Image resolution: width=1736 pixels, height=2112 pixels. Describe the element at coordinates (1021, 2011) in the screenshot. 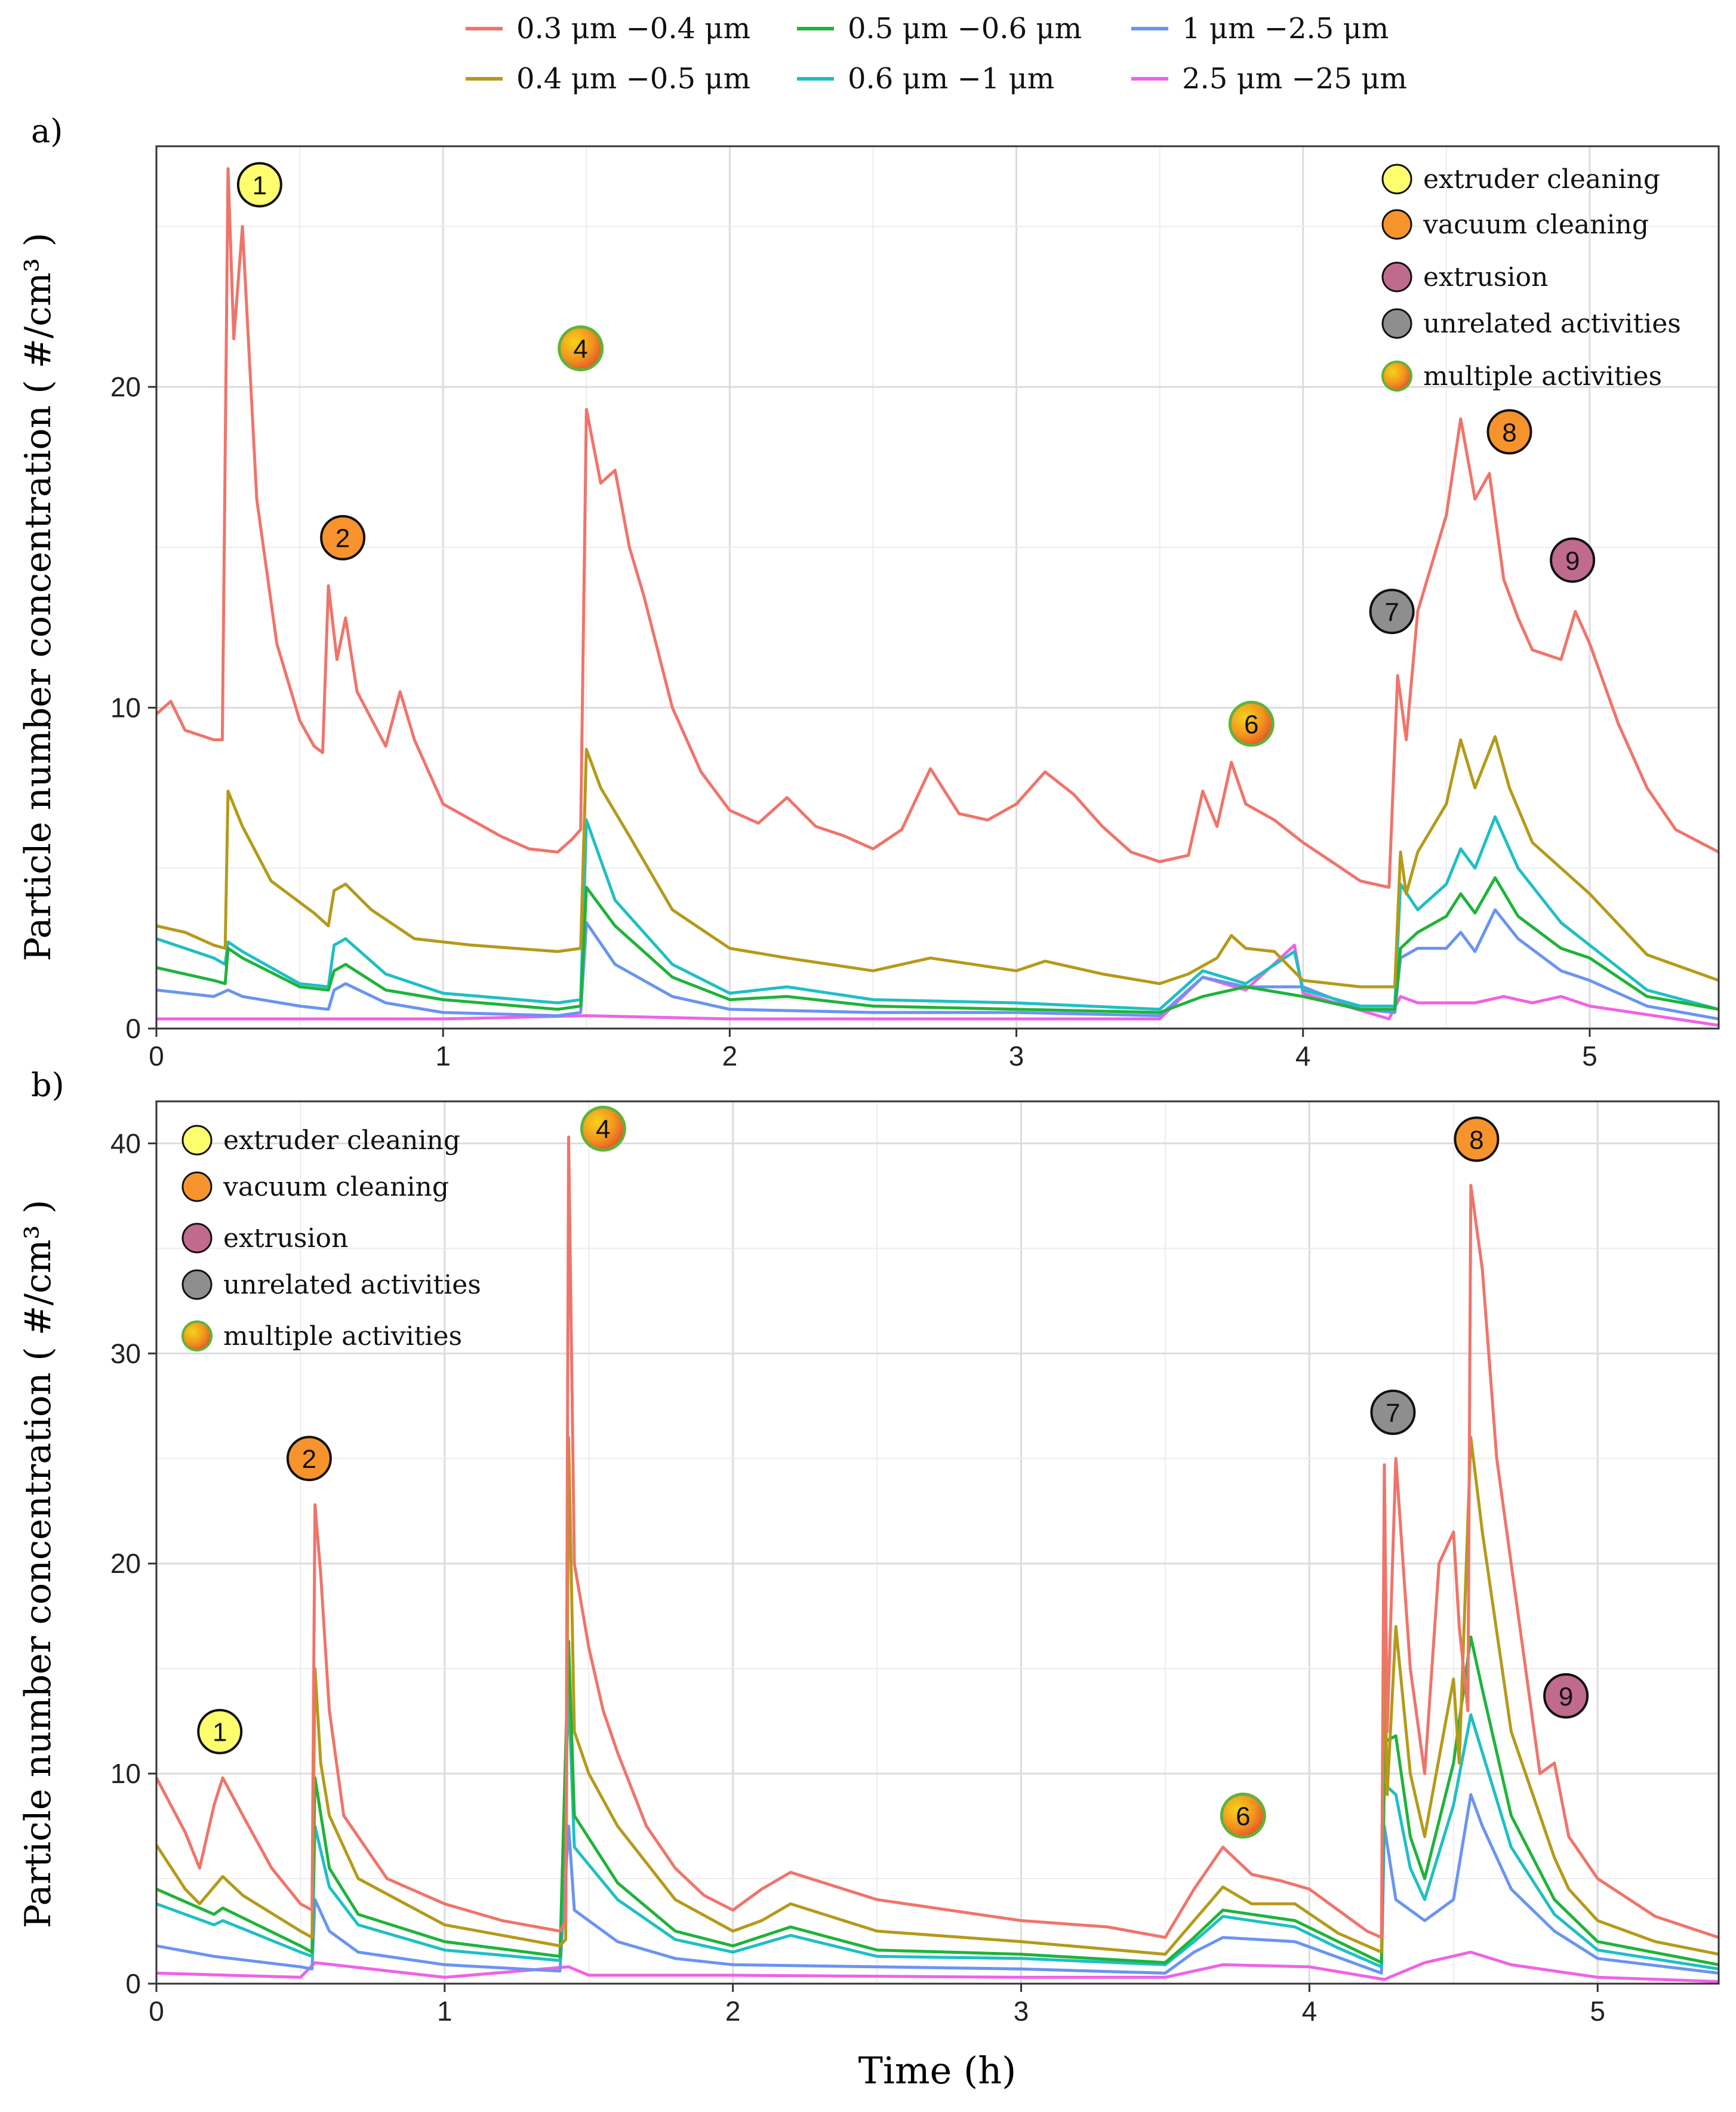

I see `x-tick-label-b: 3` at that location.